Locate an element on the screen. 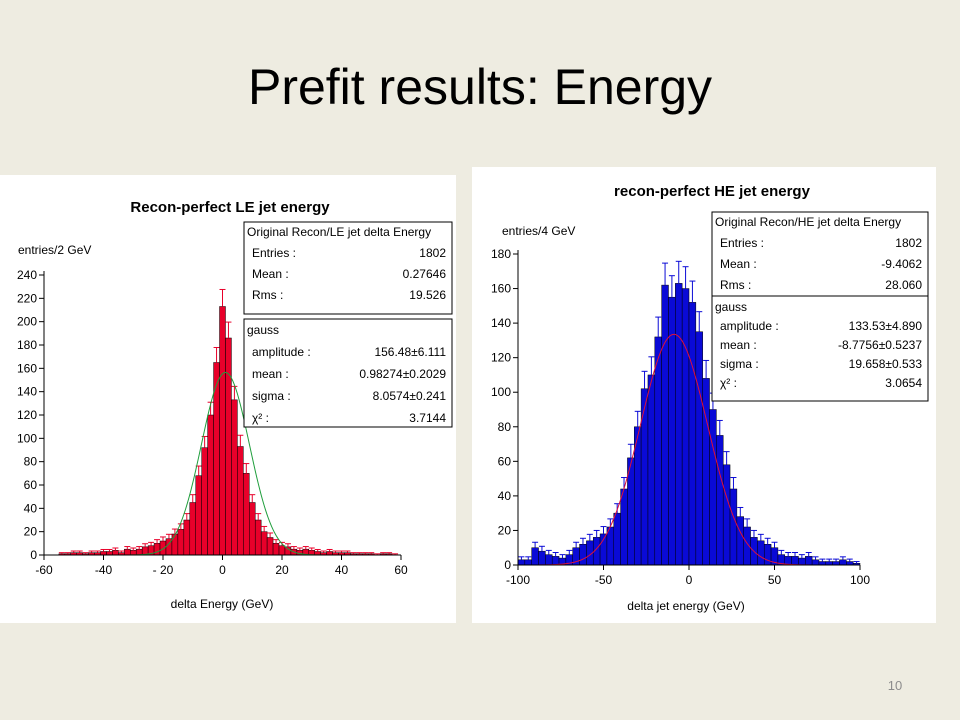 The width and height of the screenshot is (960, 720). y-tick-label: 20 is located at coordinates (31, 532).